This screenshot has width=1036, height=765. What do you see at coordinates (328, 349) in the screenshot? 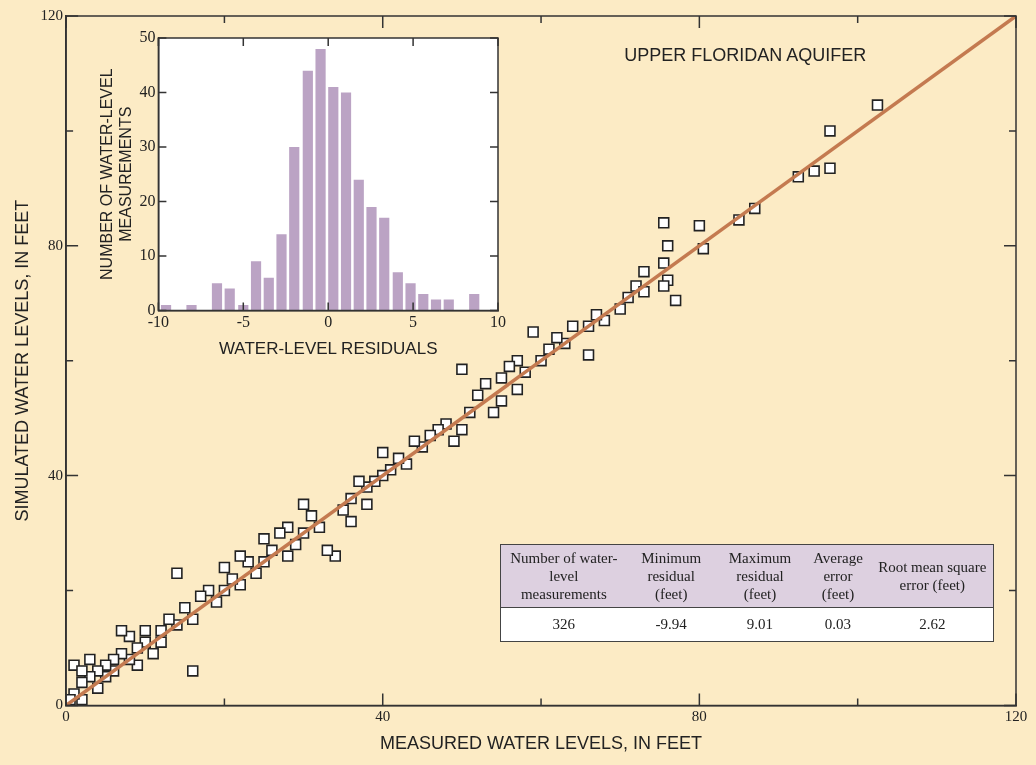
I see `x-axis-title: WATER-LEVEL RESIDUALS` at bounding box center [328, 349].